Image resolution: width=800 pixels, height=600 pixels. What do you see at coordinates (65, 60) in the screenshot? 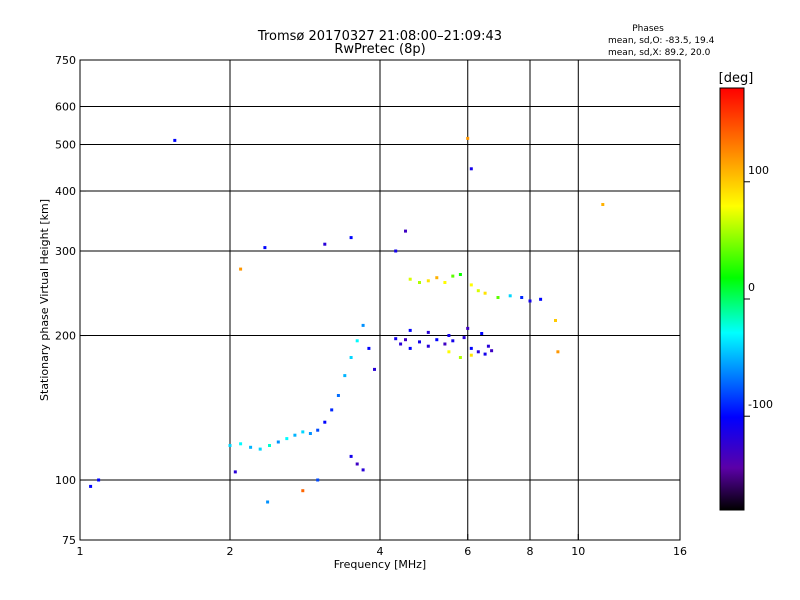
I see `y-tick-label: 750` at bounding box center [65, 60].